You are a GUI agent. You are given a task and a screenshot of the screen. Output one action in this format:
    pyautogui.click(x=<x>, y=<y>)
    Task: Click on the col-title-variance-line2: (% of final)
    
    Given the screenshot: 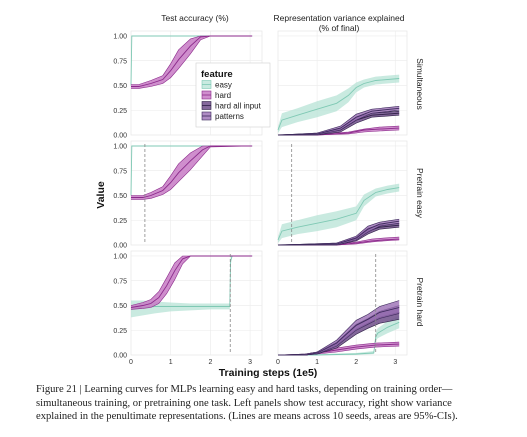 What is the action you would take?
    pyautogui.click(x=339, y=28)
    